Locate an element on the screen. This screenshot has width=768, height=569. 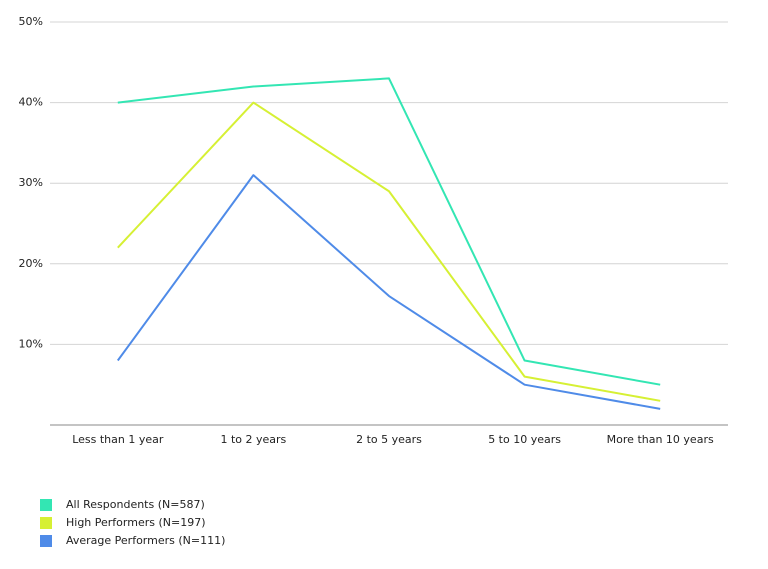
x-tick-label: More than 10 years is located at coordinates (660, 439).